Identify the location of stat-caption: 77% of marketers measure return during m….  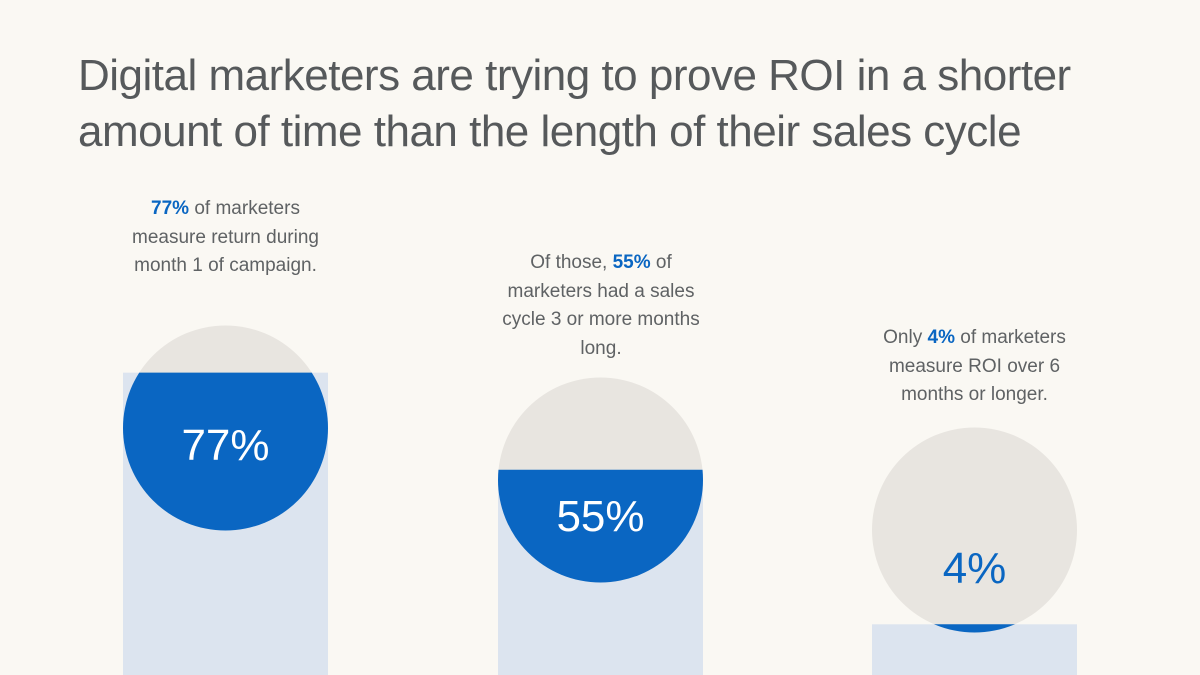
(225, 237).